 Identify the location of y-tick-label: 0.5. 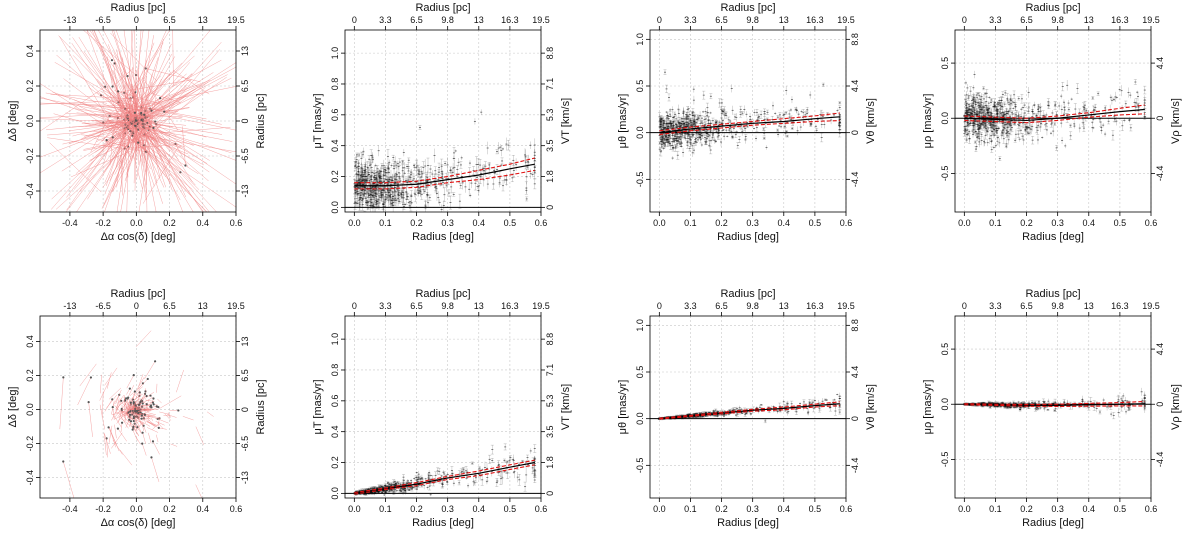
(640, 86).